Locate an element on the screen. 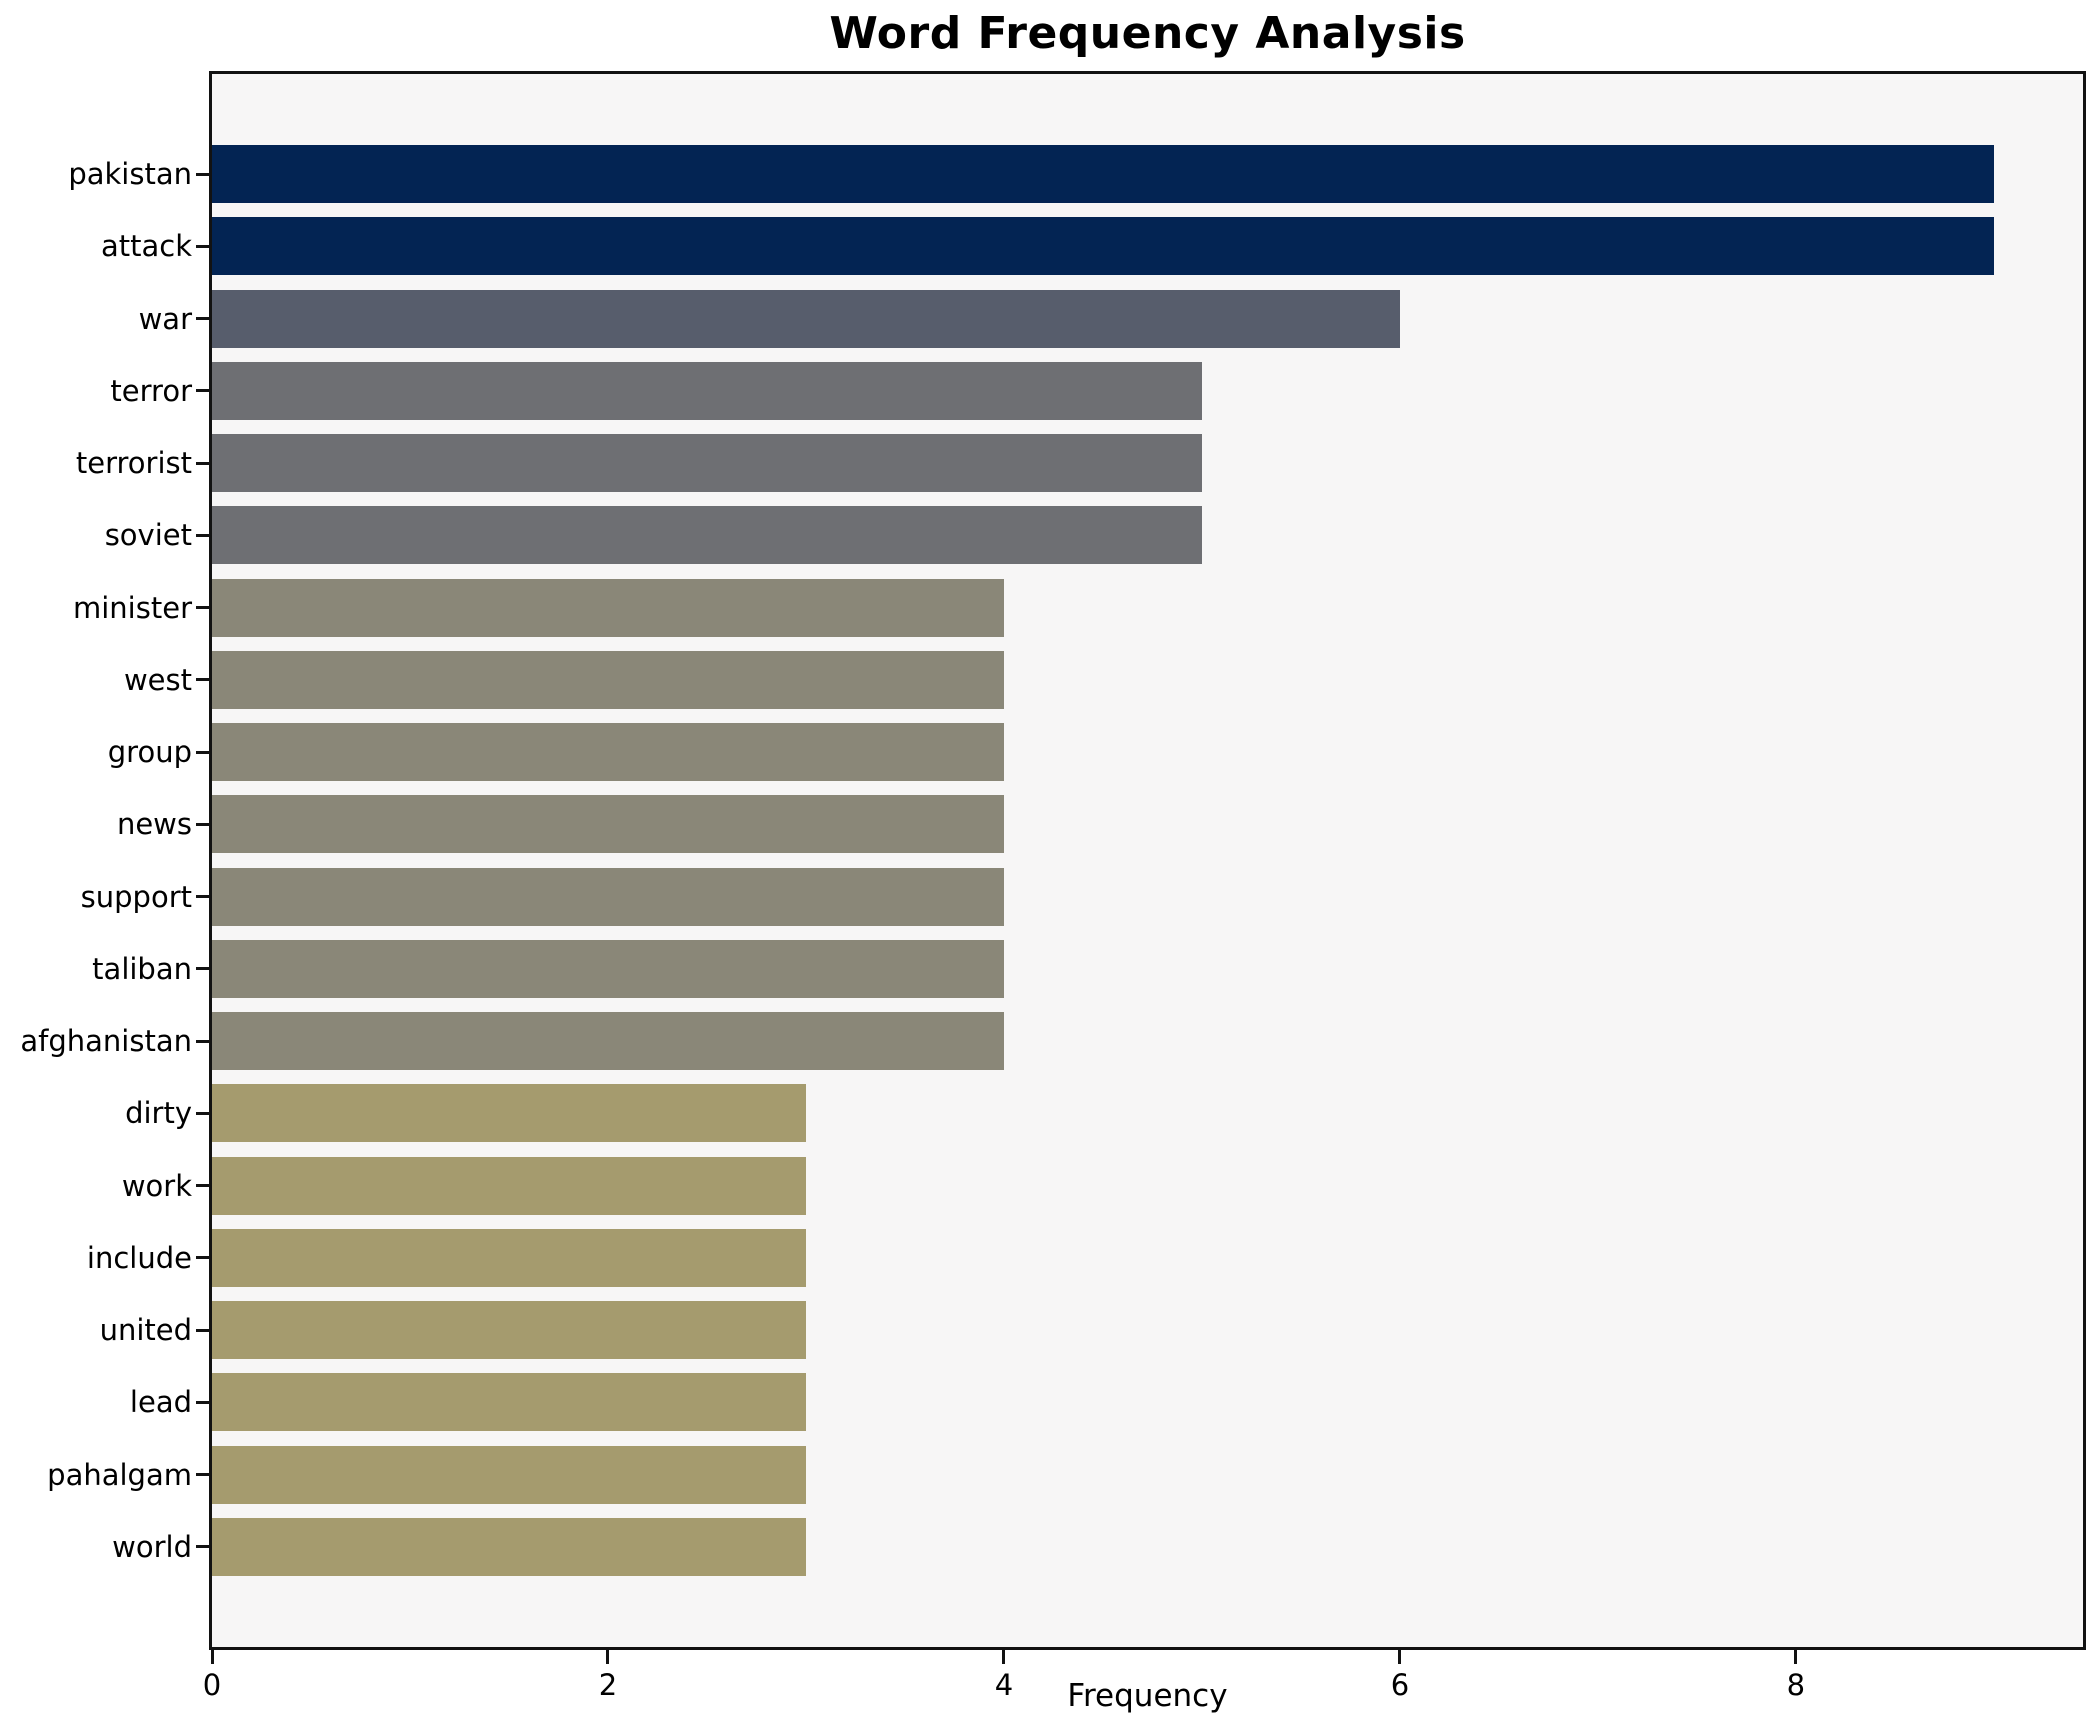 The image size is (2092, 1722). bar-afghanistan is located at coordinates (608, 1041).